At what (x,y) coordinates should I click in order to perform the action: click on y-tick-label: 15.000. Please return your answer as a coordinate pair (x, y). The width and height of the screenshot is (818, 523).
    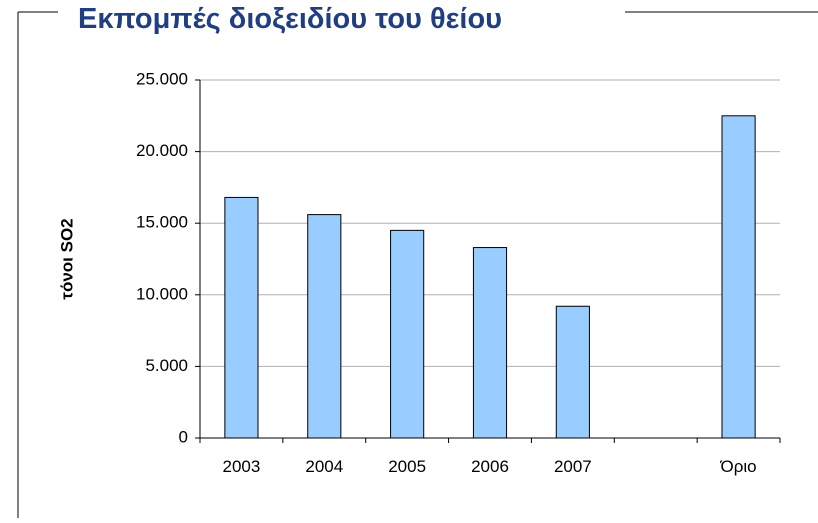
    Looking at the image, I should click on (162, 222).